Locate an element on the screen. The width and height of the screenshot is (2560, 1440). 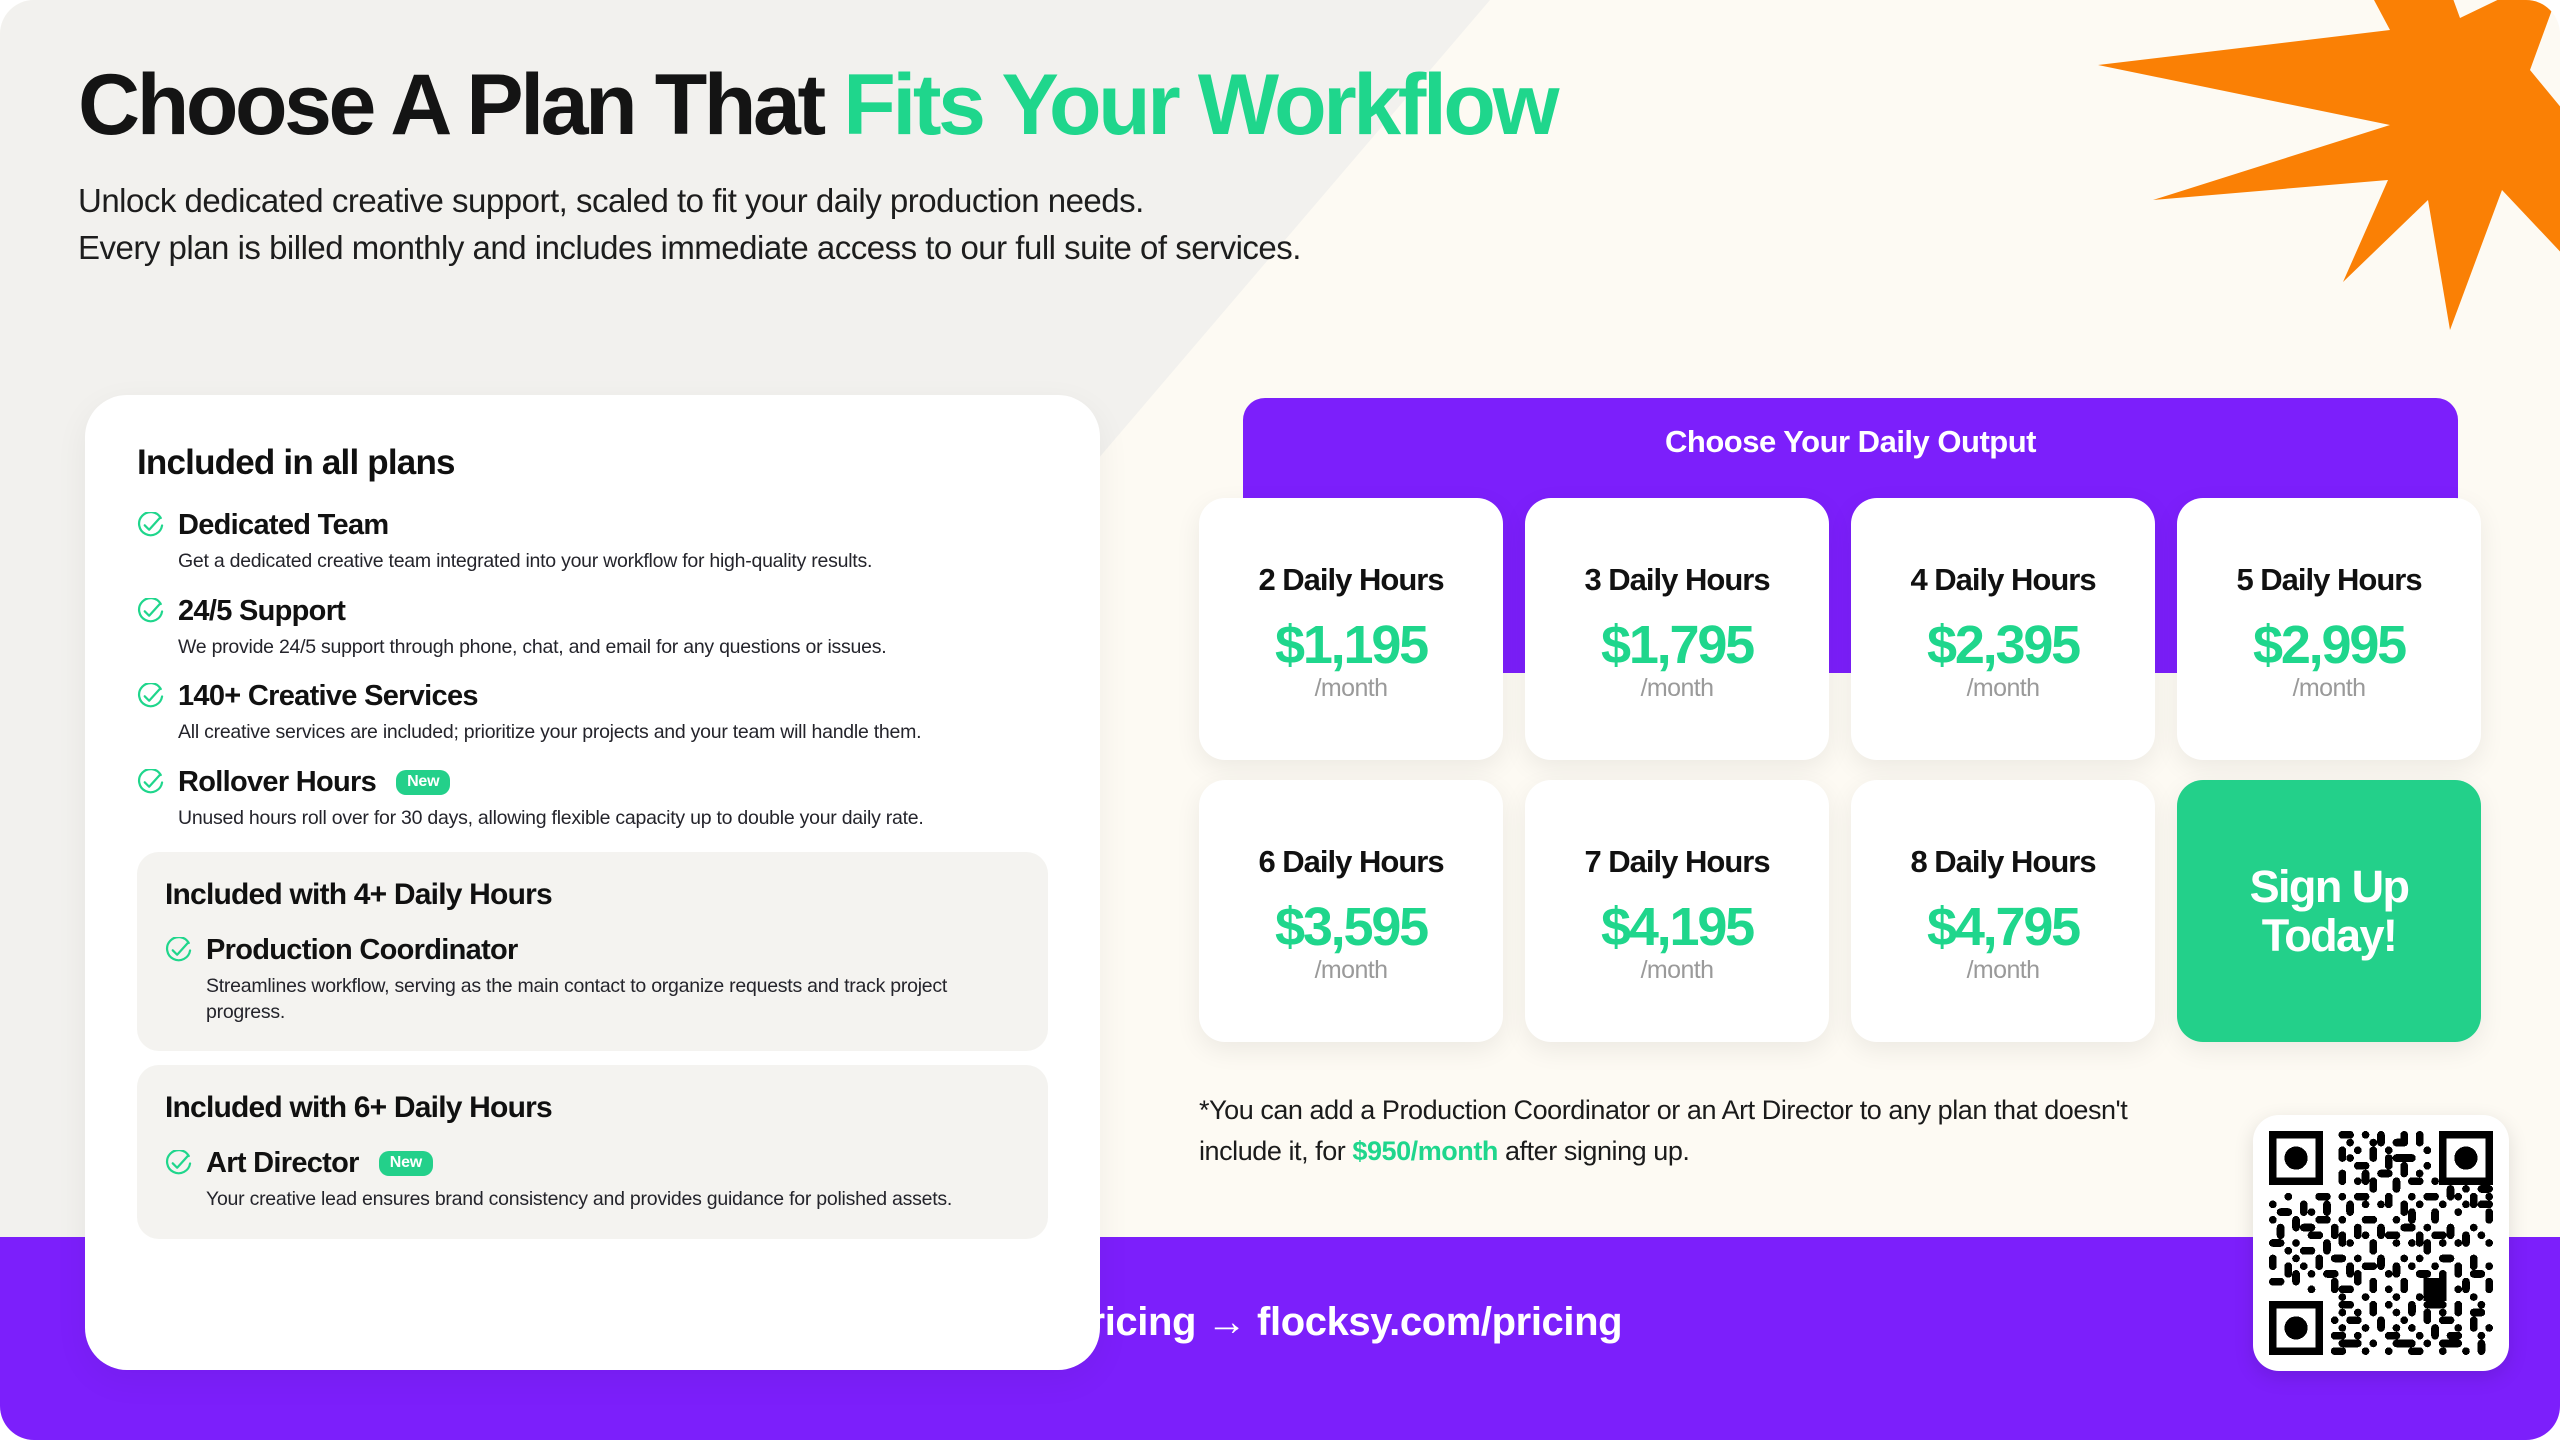
feature-header: 24/5 Support is located at coordinates (592, 611).